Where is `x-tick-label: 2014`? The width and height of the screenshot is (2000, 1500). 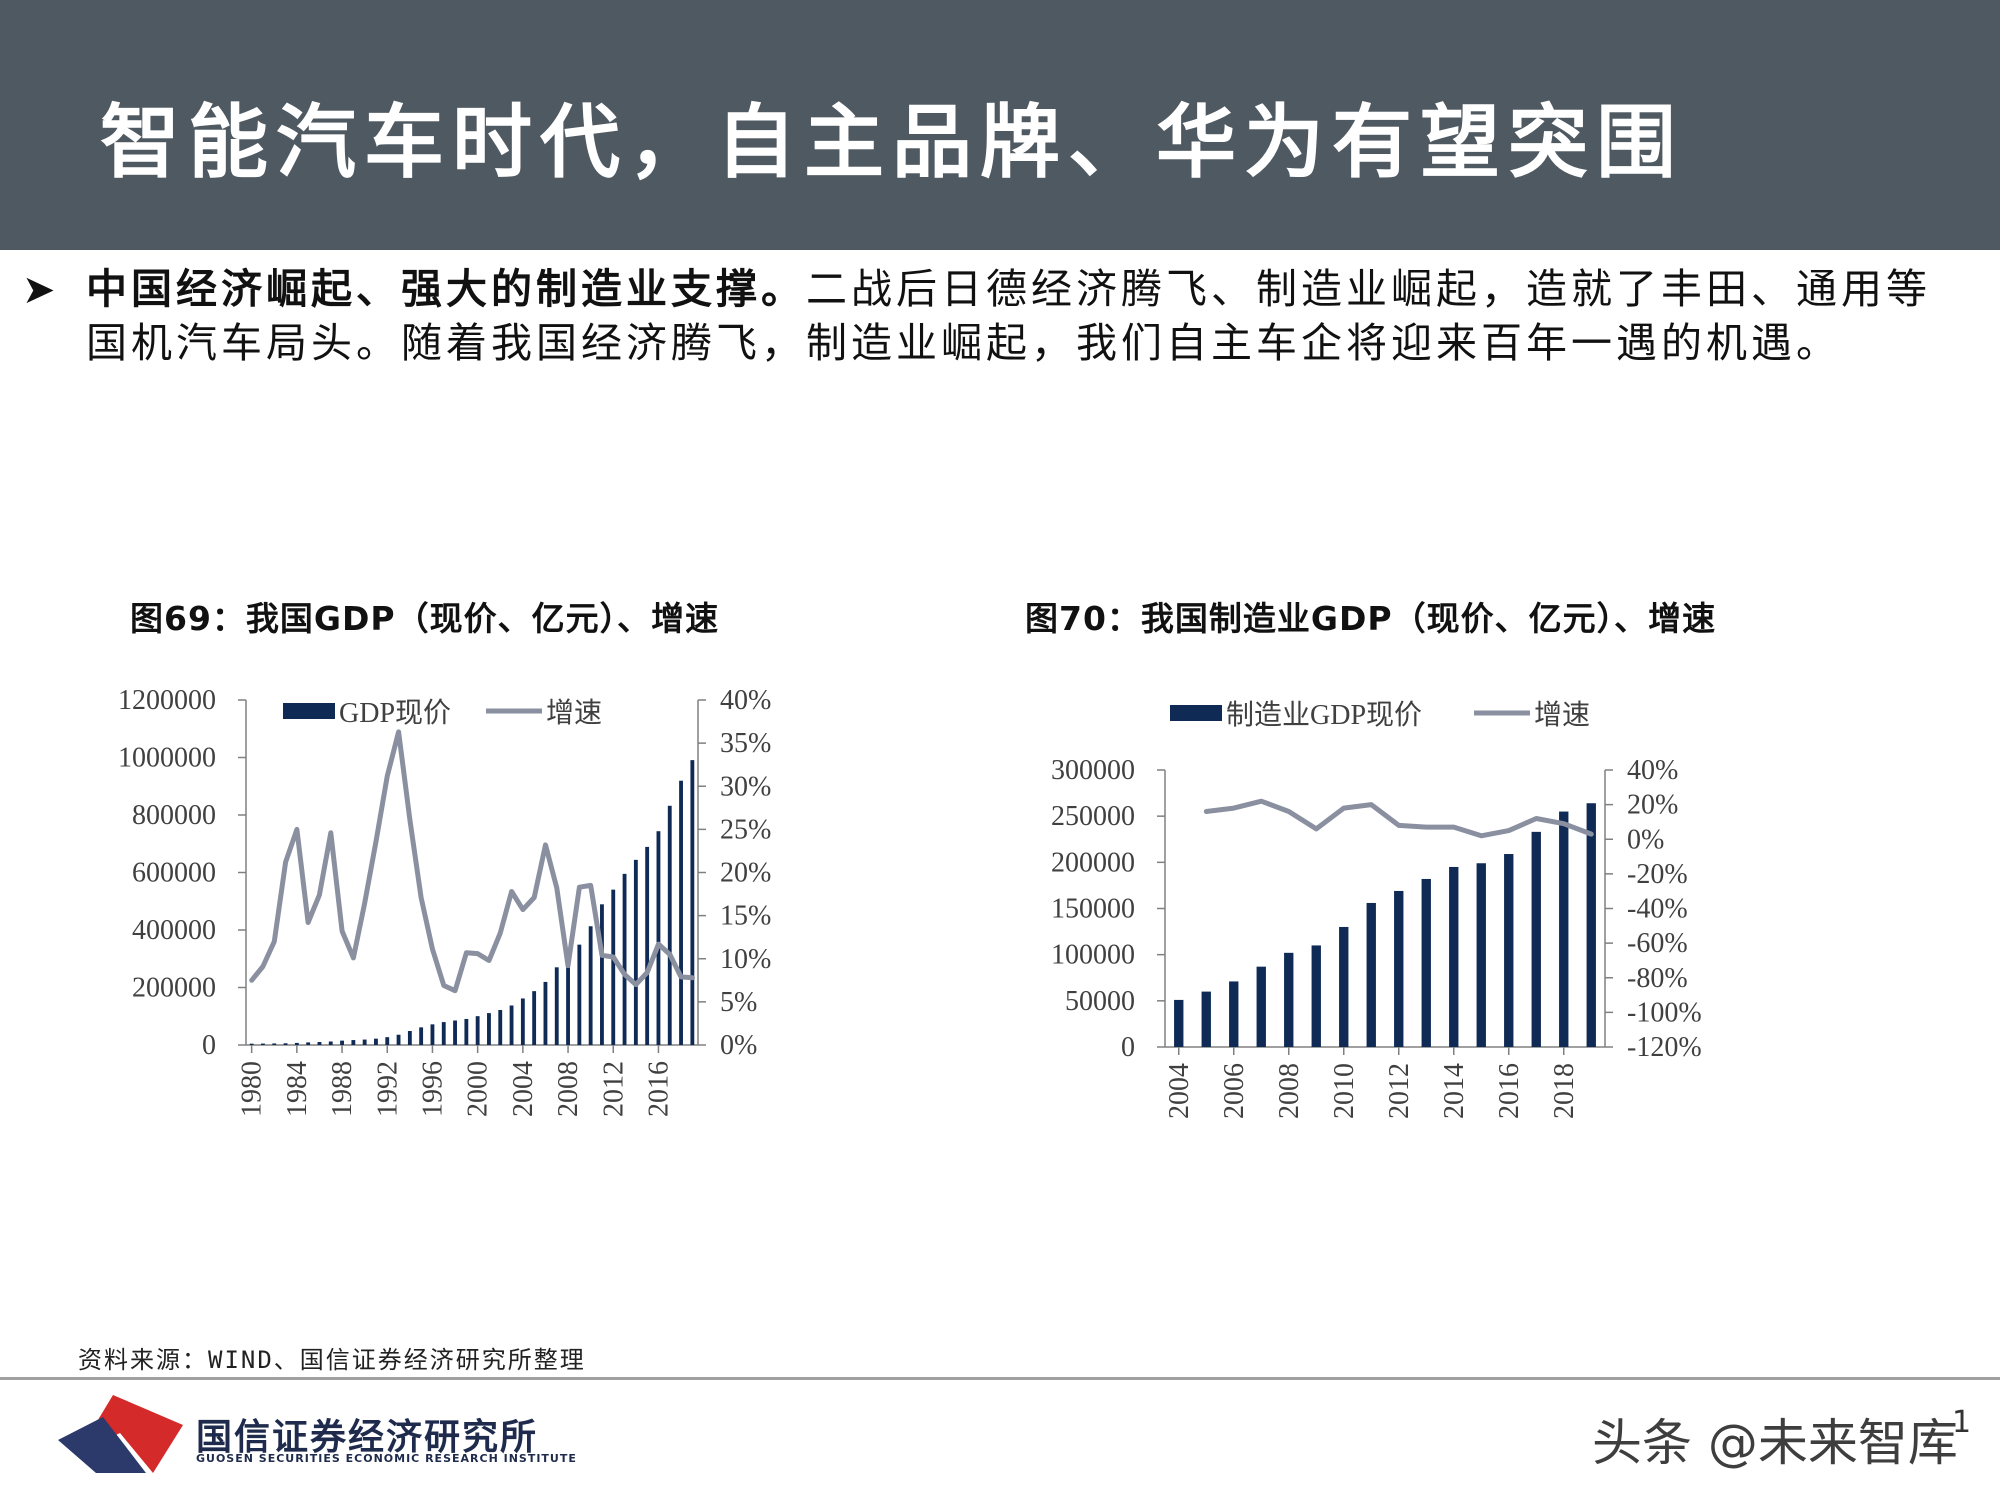
x-tick-label: 2014 is located at coordinates (1454, 1091).